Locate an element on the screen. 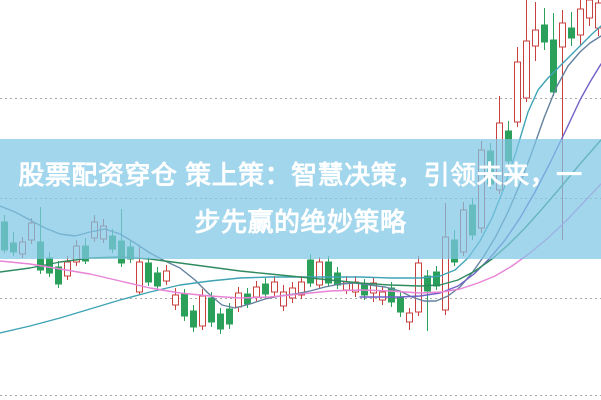  headline-line-1: 股票配资穿仓 策上策：智慧决策，引领未来，一 is located at coordinates (300, 175).